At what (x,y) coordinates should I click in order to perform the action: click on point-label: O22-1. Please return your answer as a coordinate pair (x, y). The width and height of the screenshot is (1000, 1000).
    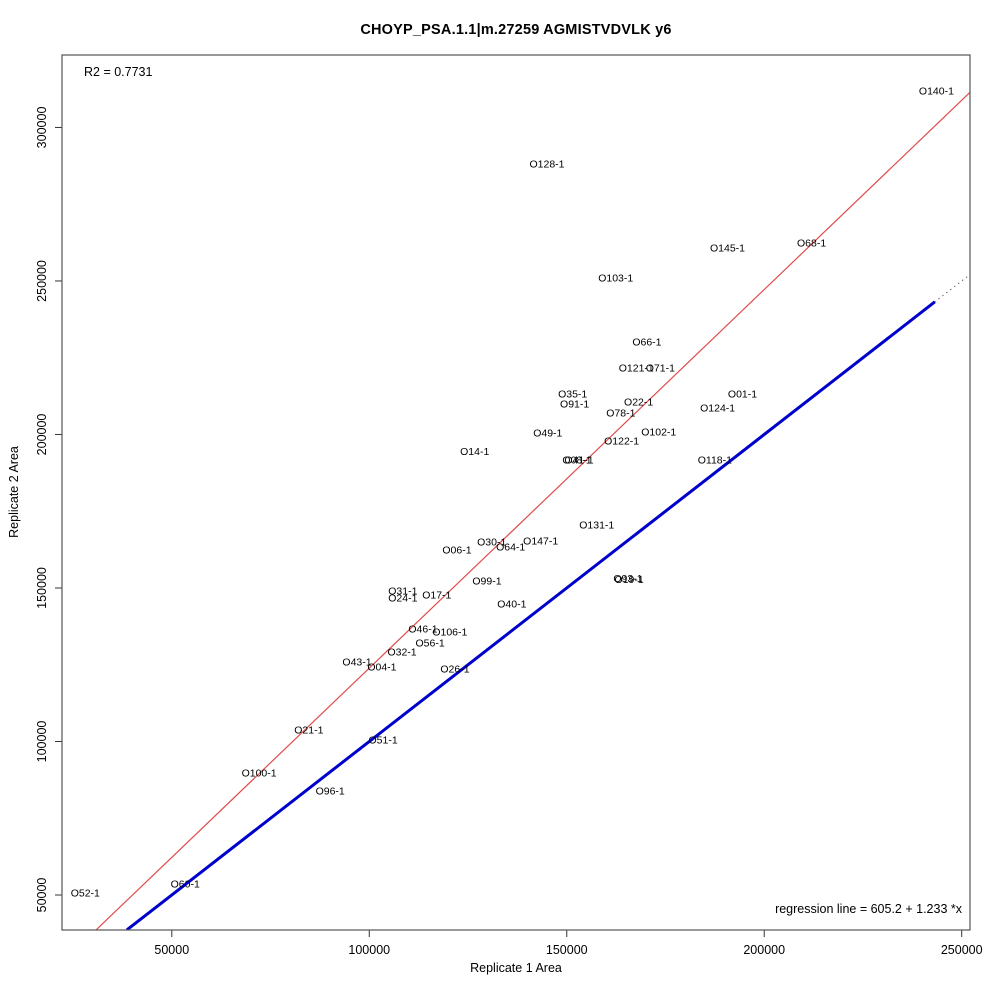
    Looking at the image, I should click on (638, 402).